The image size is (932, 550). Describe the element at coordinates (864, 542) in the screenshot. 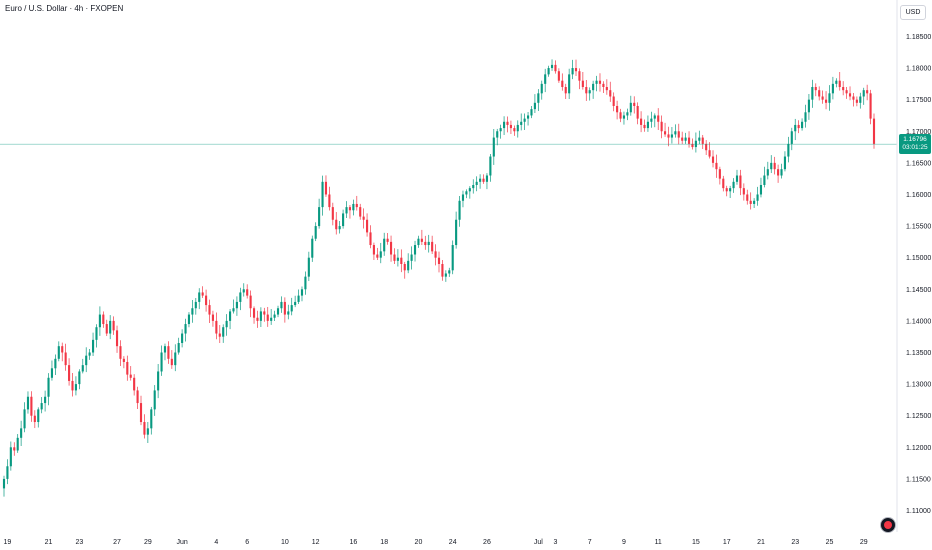

I see `time-tick-label: 29` at that location.